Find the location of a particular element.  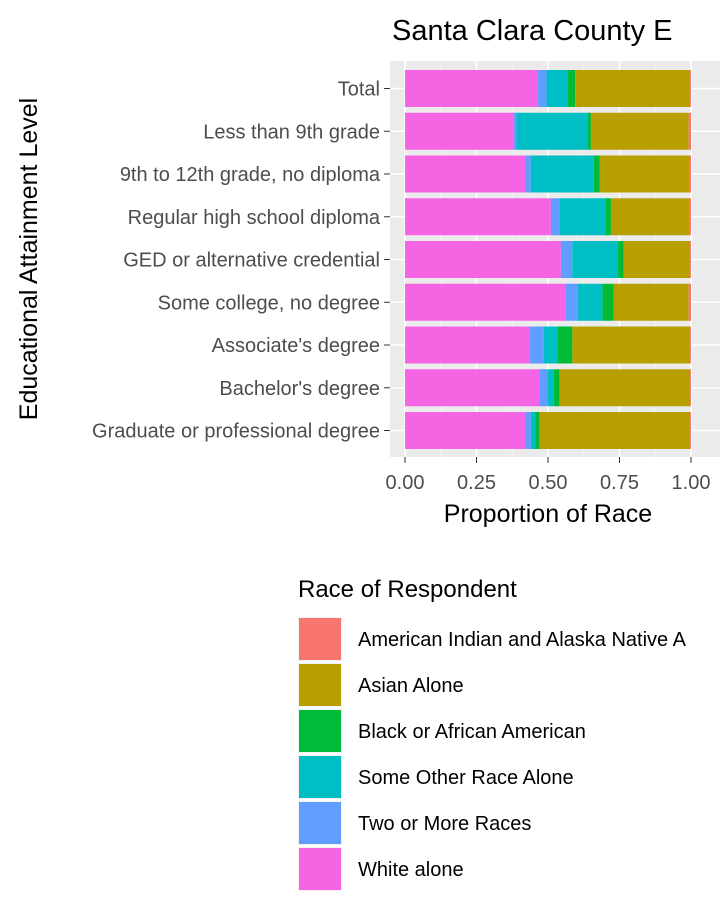

legend-label: Some Other Race Alone is located at coordinates (466, 778).